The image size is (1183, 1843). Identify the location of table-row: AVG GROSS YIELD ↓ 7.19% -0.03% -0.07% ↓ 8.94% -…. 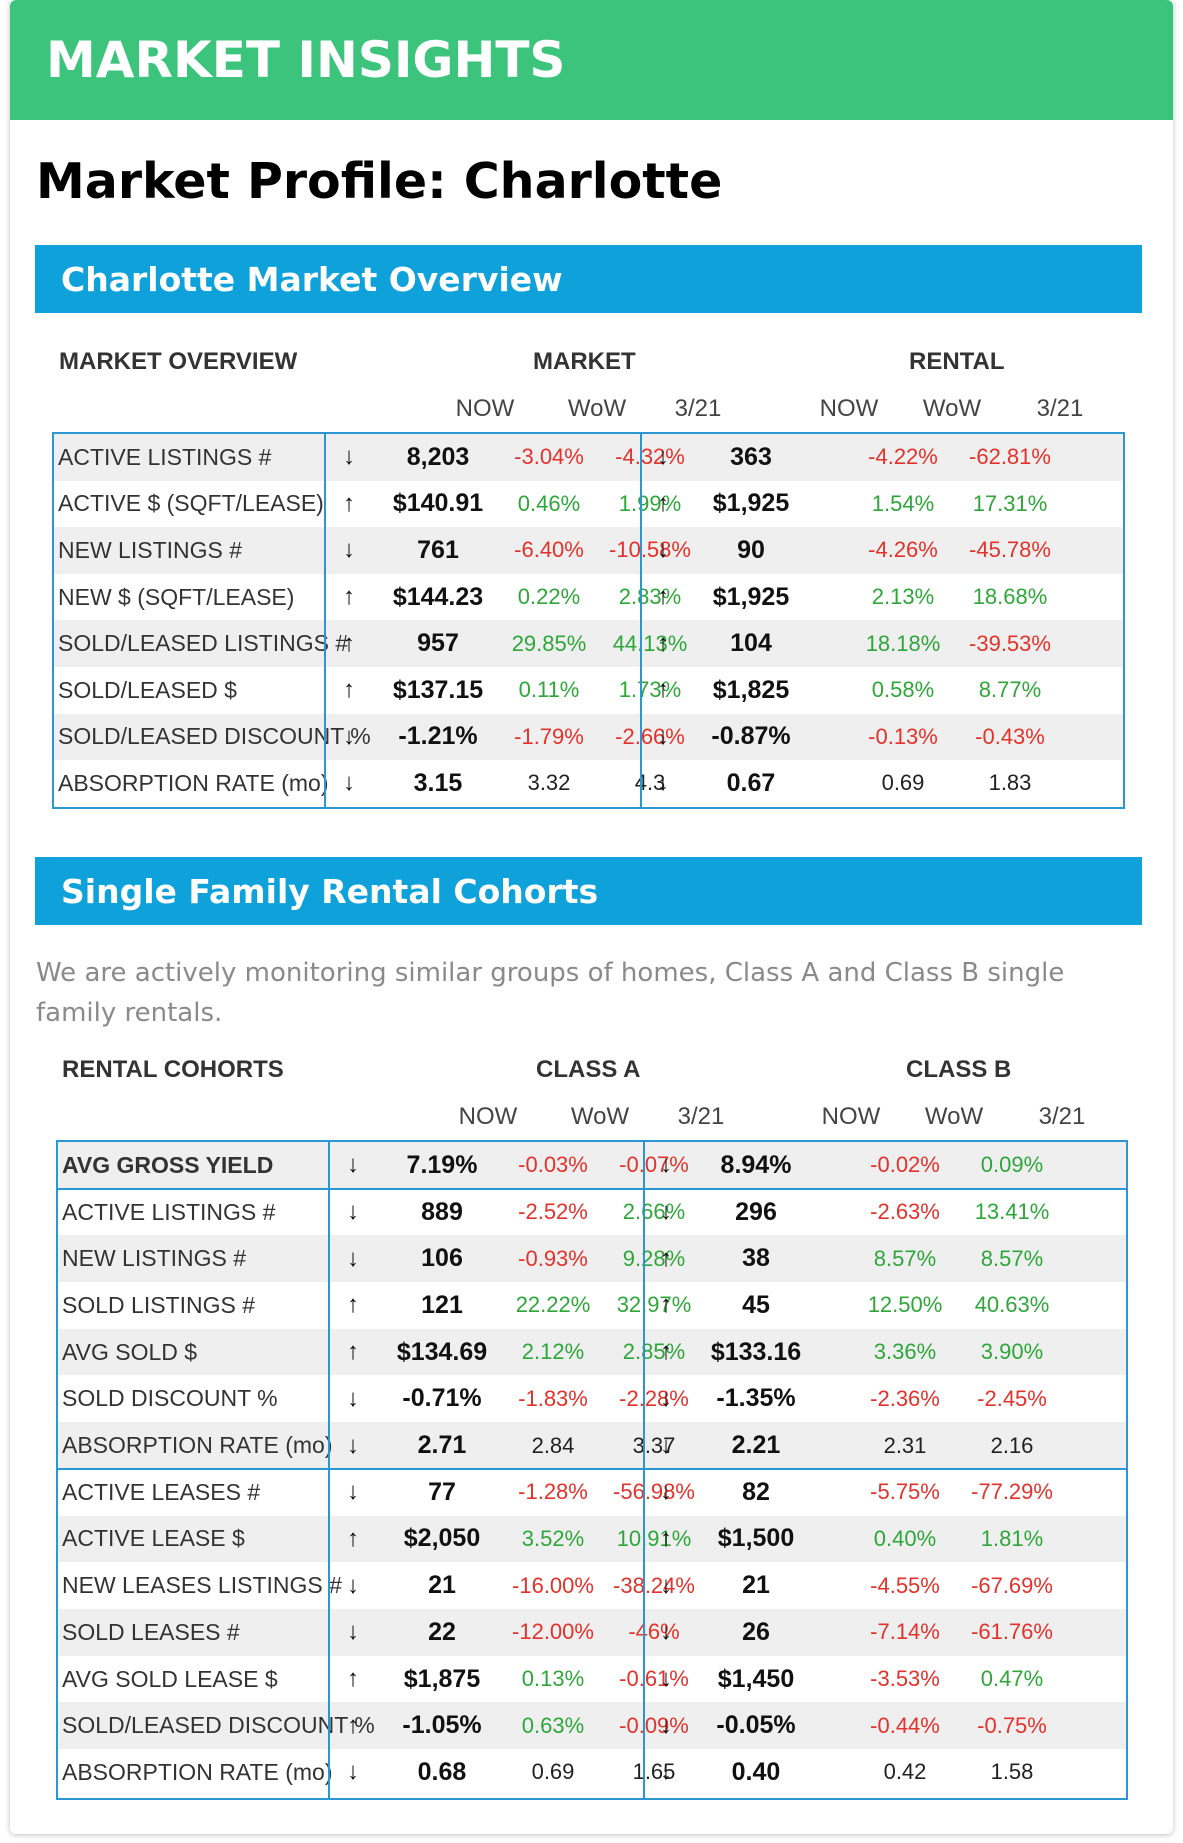
(592, 1165).